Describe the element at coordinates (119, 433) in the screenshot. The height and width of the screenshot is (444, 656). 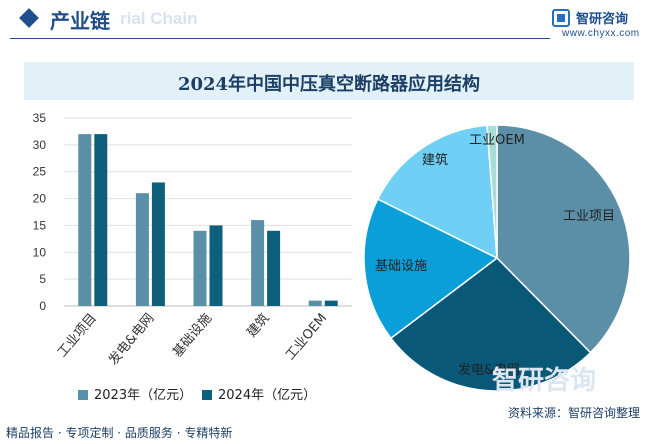
I see `footer-tagline: 精品报告 · 专项定制 · 品质服务 · 专精特新` at that location.